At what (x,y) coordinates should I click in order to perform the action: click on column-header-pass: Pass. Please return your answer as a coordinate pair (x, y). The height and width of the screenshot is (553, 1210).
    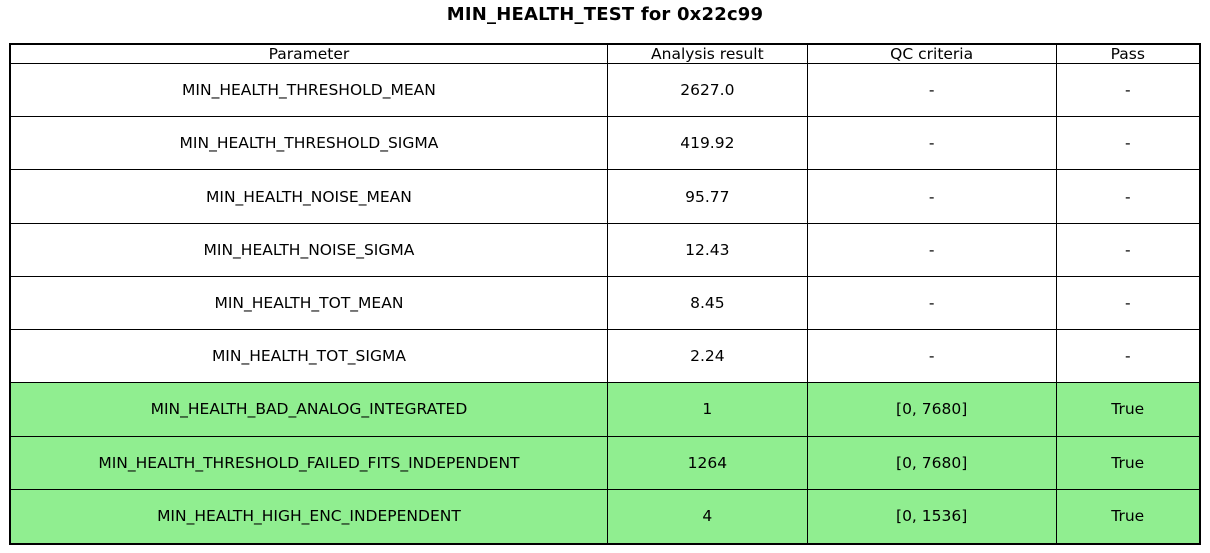
    Looking at the image, I should click on (1128, 53).